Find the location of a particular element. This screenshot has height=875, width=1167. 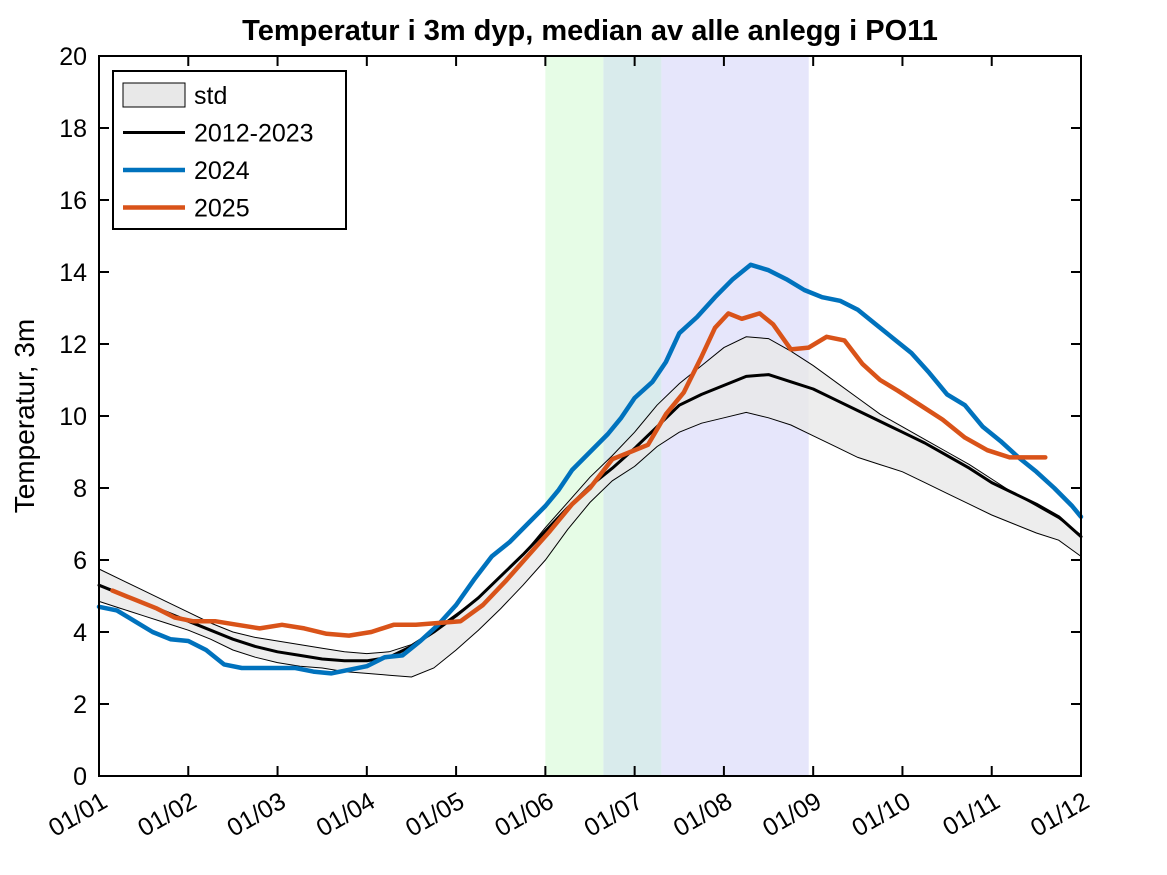

y-tick-label: 6 is located at coordinates (80, 561).